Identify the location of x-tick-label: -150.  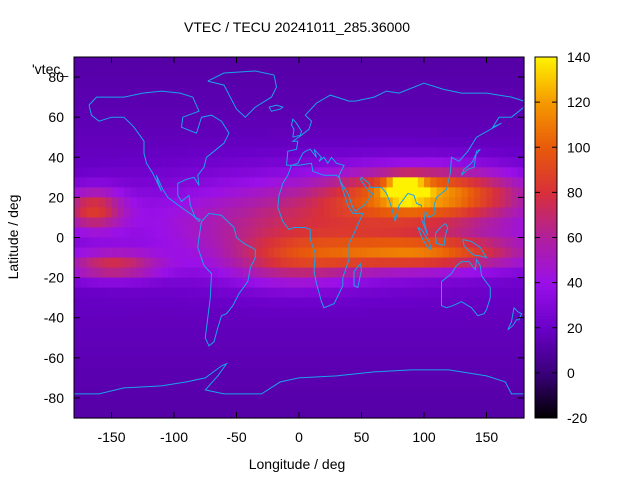
(111, 437).